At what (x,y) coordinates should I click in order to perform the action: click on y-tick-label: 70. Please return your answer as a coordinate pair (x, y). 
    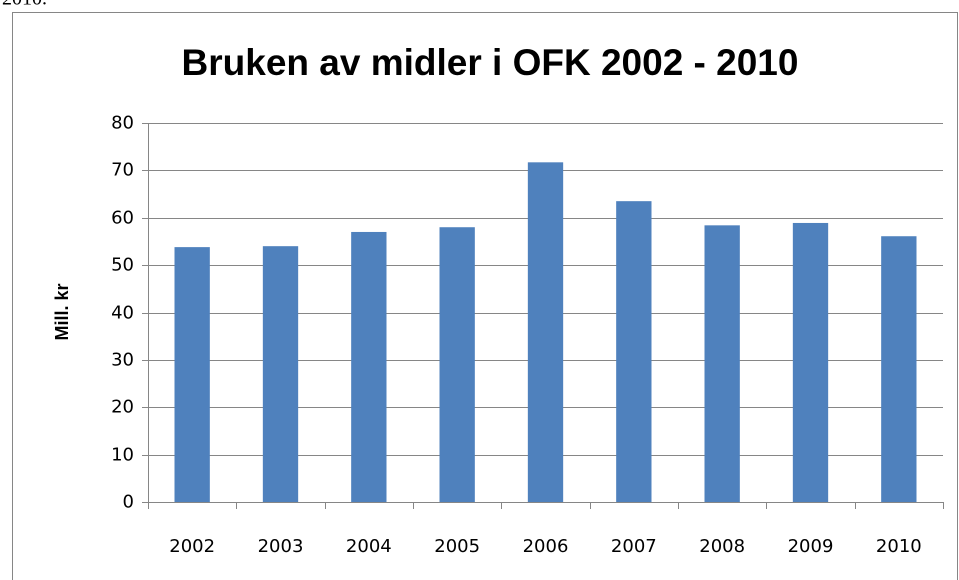
    Looking at the image, I should click on (122, 170).